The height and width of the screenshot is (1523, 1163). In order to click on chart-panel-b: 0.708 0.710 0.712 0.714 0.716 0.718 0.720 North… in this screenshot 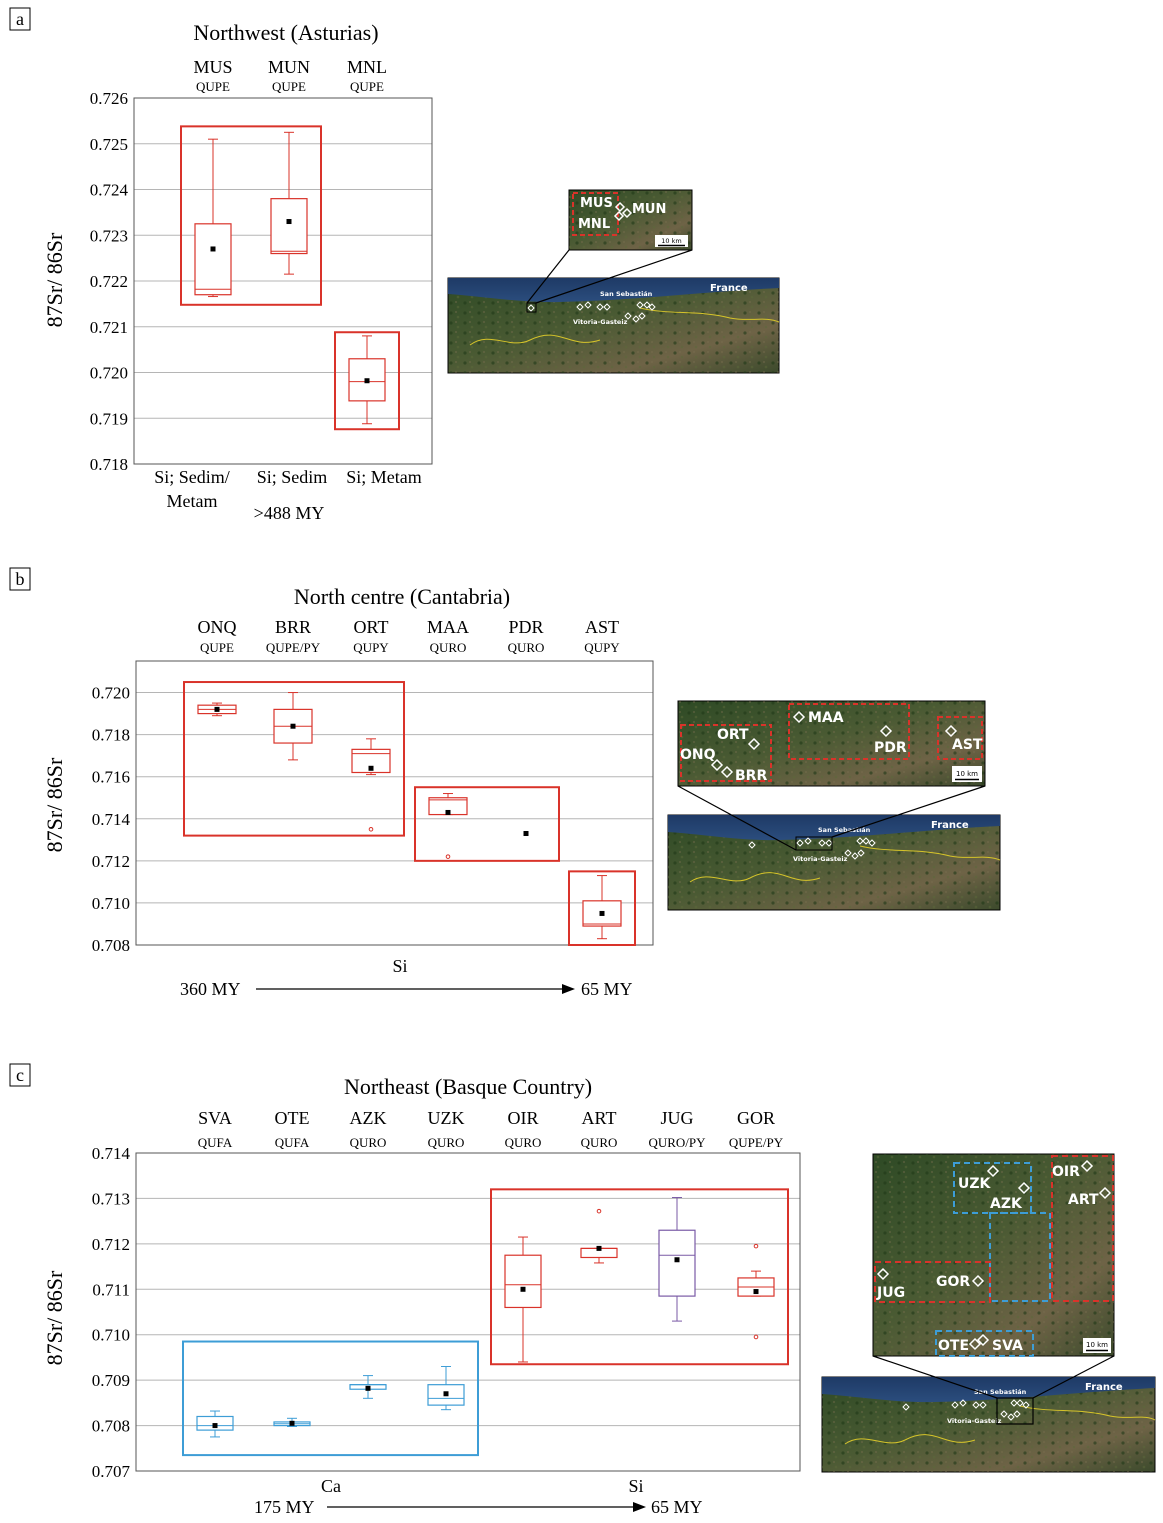, I will do `click(348, 769)`.